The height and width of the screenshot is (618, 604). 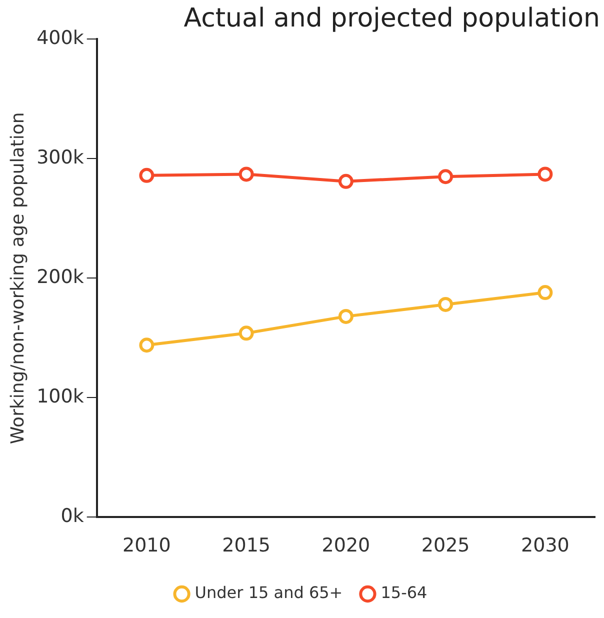 I want to click on x-tick-label: 2030, so click(x=545, y=545).